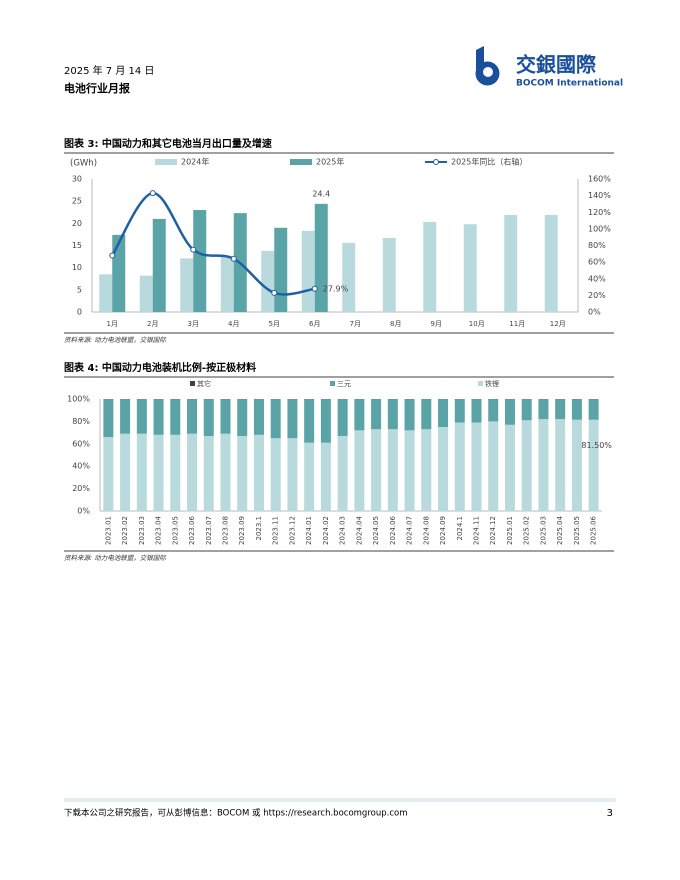 The width and height of the screenshot is (680, 880). I want to click on logo-cn: 交銀國際, so click(556, 65).